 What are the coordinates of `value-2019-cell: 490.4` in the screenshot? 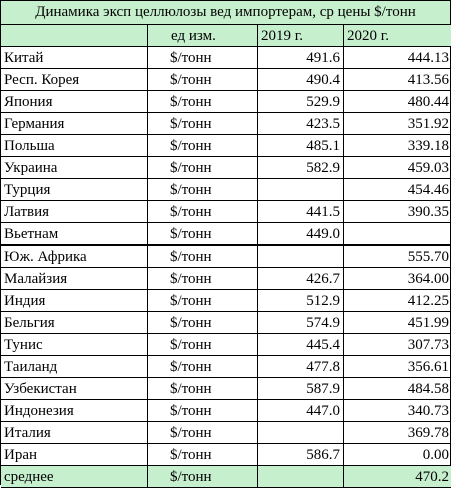 It's located at (301, 80).